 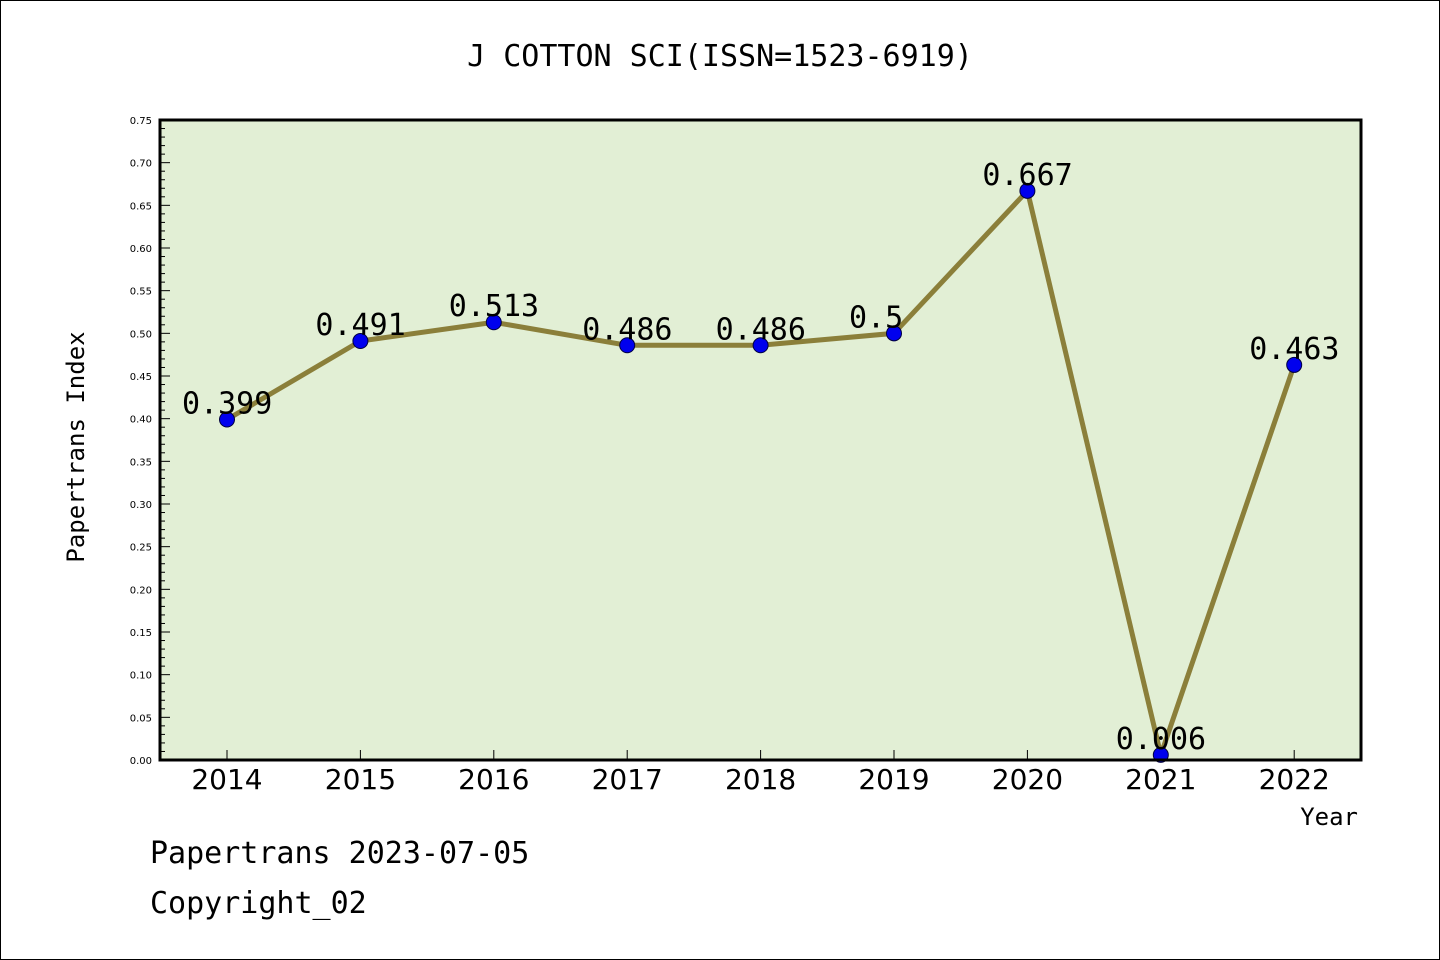 What do you see at coordinates (1294, 779) in the screenshot?
I see `x-tick-label: 2022` at bounding box center [1294, 779].